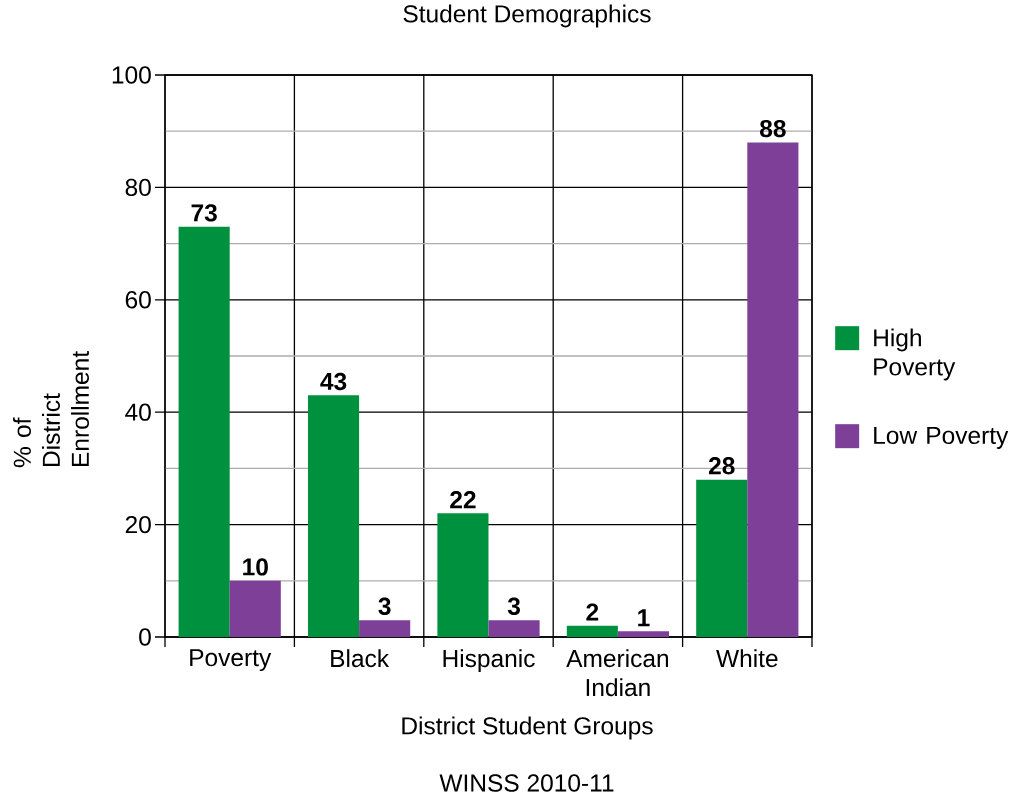 This screenshot has height=798, width=1010. What do you see at coordinates (204, 213) in the screenshot?
I see `data-label: 73` at bounding box center [204, 213].